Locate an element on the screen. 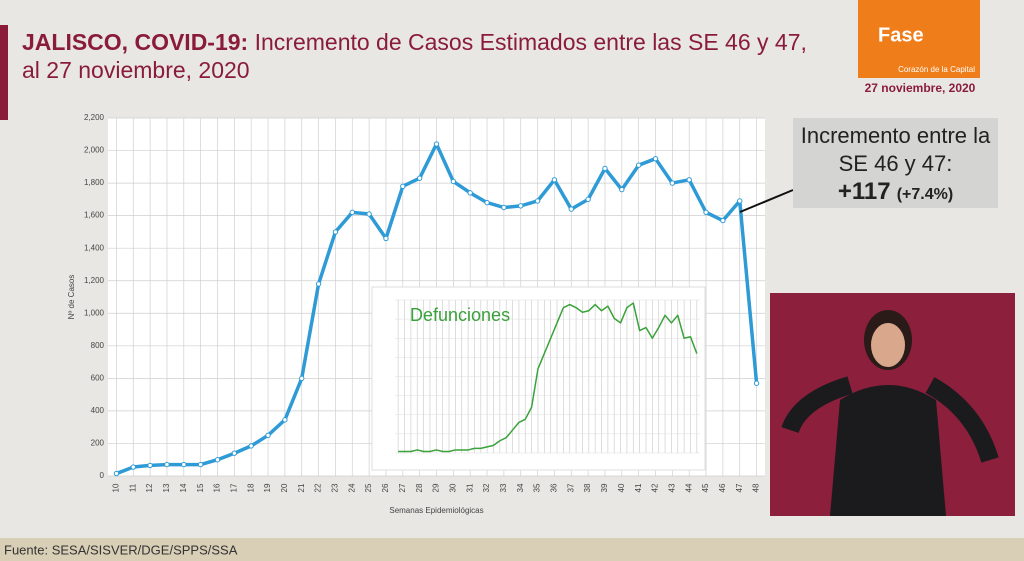 This screenshot has width=1024, height=561. inset-chart: Defunciones is located at coordinates (547, 376).